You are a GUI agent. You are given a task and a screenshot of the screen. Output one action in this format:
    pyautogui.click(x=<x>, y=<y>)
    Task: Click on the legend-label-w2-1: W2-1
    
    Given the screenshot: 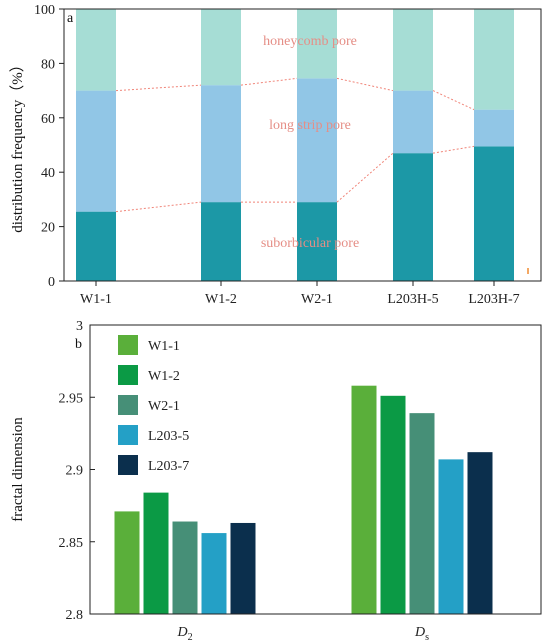 What is the action you would take?
    pyautogui.click(x=164, y=406)
    